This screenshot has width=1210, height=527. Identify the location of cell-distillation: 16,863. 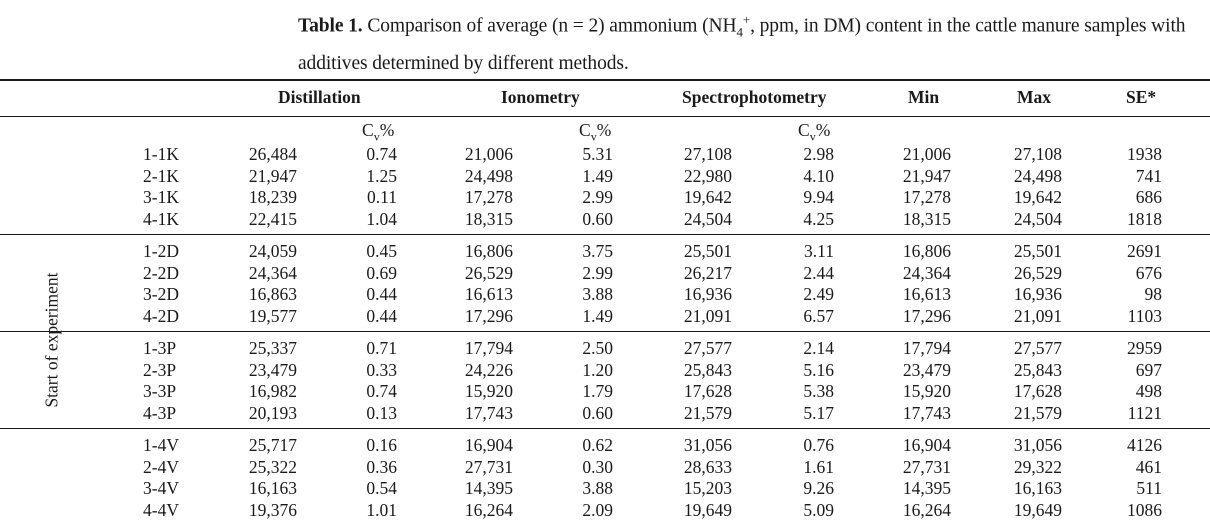
(272, 294).